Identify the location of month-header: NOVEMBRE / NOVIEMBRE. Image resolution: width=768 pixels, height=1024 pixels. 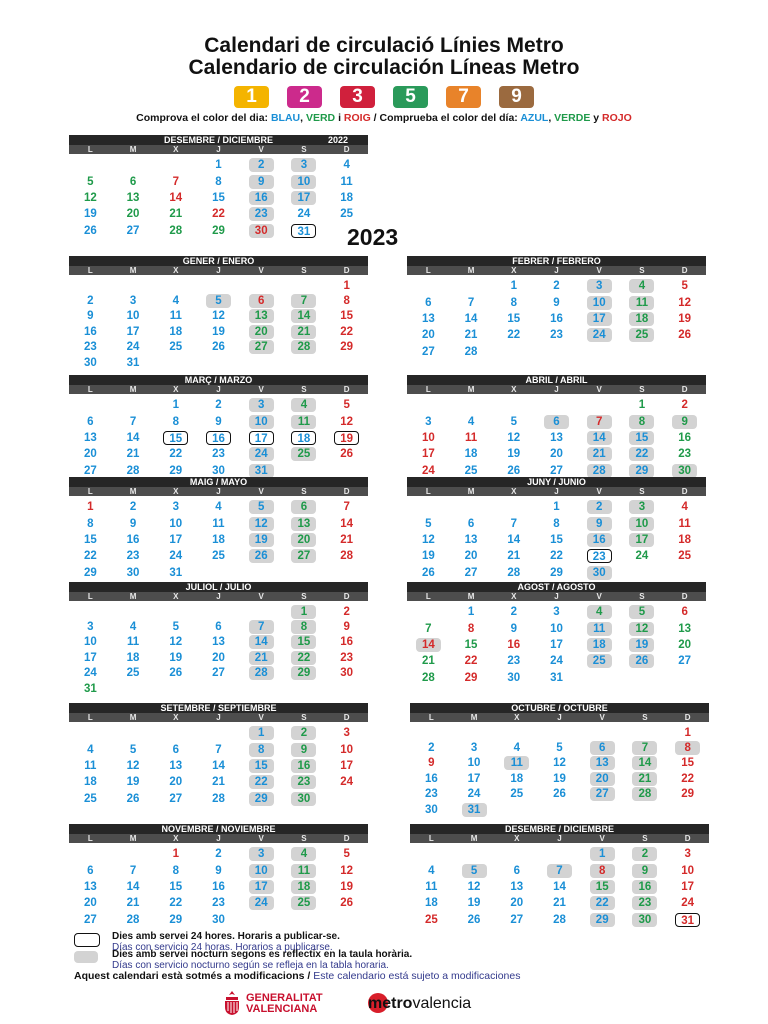
(218, 829).